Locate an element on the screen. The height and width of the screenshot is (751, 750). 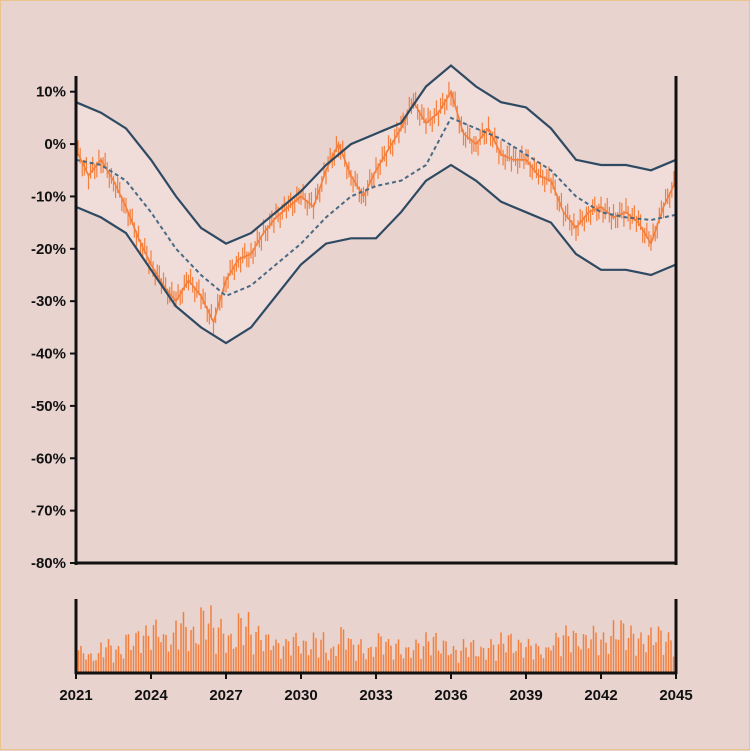
x-tick-label: 2039 is located at coordinates (525, 695).